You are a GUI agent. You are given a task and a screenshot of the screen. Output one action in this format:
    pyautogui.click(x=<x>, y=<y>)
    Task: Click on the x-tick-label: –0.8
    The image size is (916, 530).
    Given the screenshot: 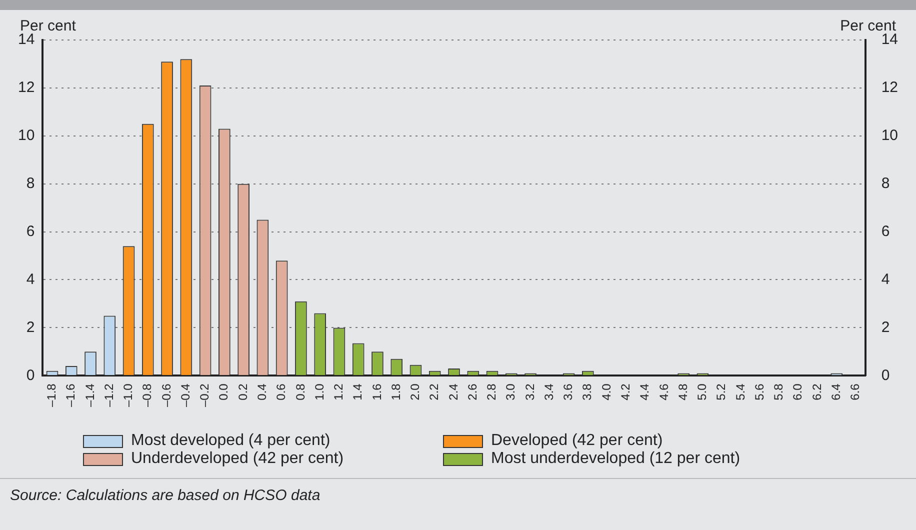 What is the action you would take?
    pyautogui.click(x=147, y=395)
    